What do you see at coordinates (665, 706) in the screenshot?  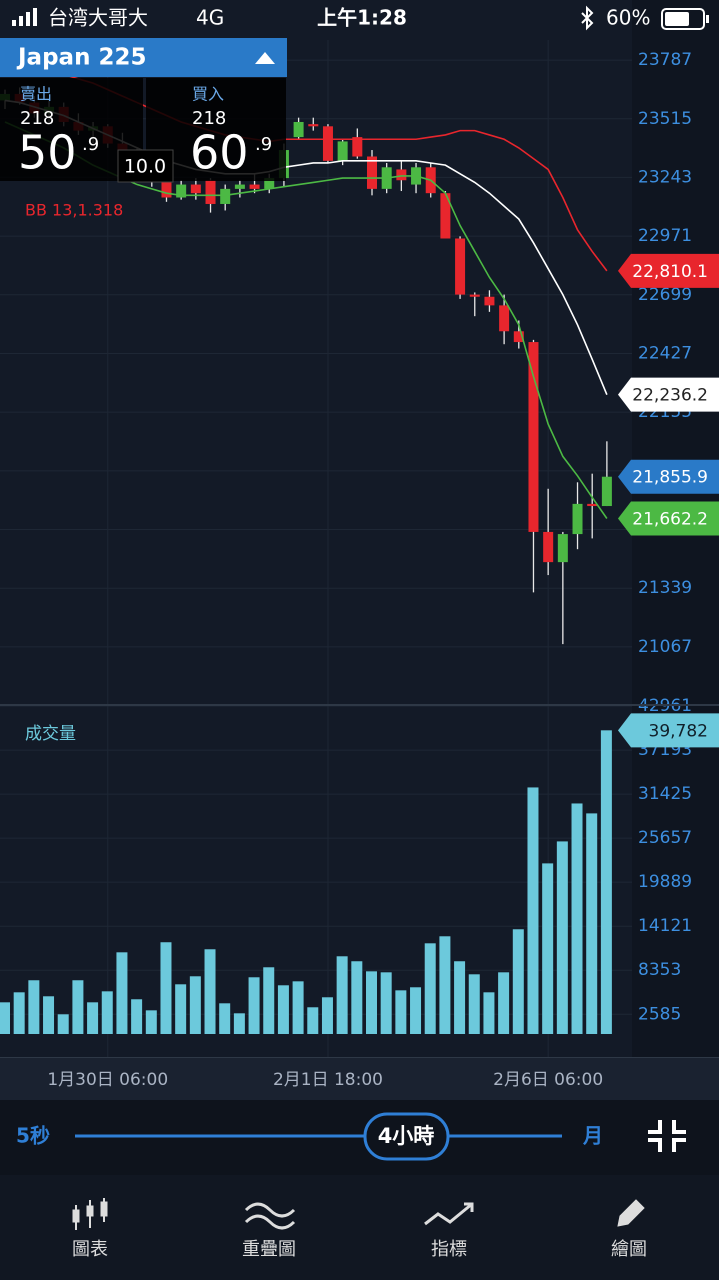 I see `y-tick-label: 42961` at bounding box center [665, 706].